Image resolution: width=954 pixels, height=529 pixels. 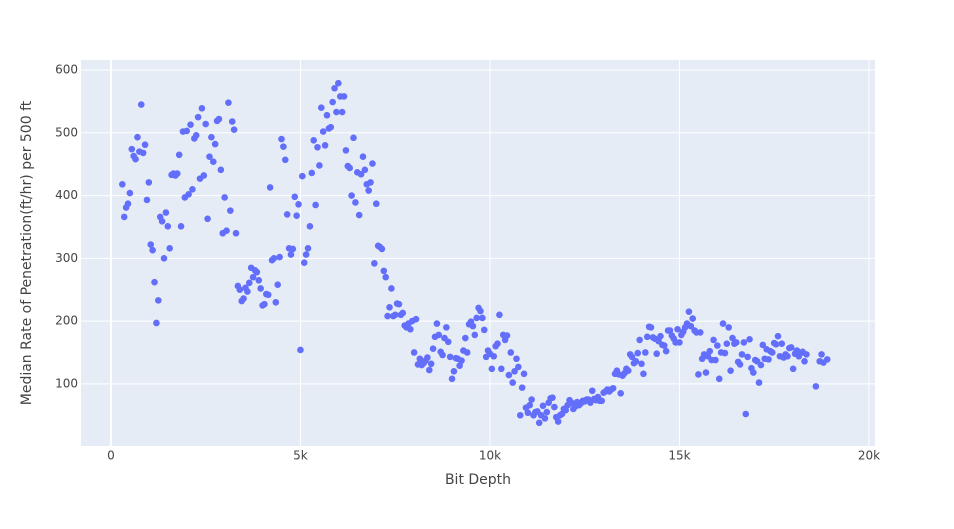 I want to click on y-tick-label: 100, so click(x=66, y=383).